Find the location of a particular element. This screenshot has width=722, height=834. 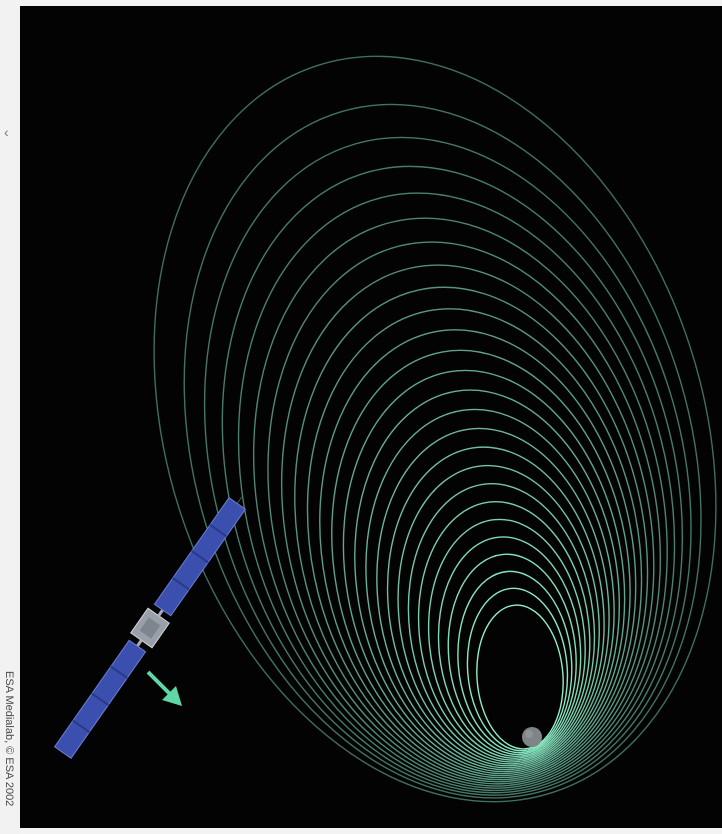

image-margin: ‹ ESA Medialab, © ESA 2002 is located at coordinates (10, 417).